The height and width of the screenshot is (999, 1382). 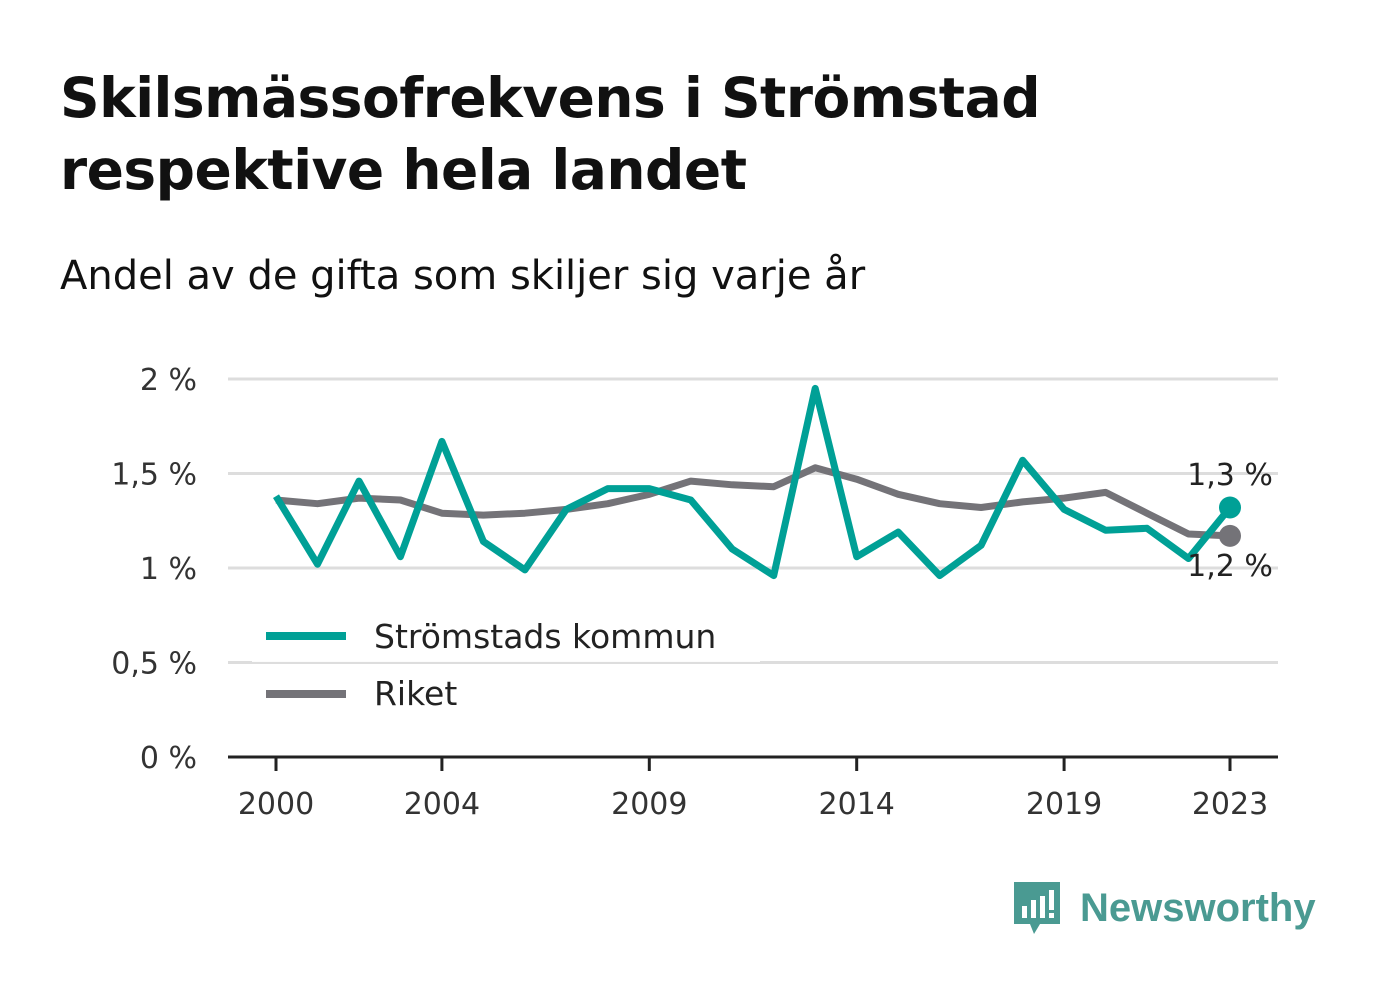 What do you see at coordinates (1230, 804) in the screenshot?
I see `x-tick-label: 2023` at bounding box center [1230, 804].